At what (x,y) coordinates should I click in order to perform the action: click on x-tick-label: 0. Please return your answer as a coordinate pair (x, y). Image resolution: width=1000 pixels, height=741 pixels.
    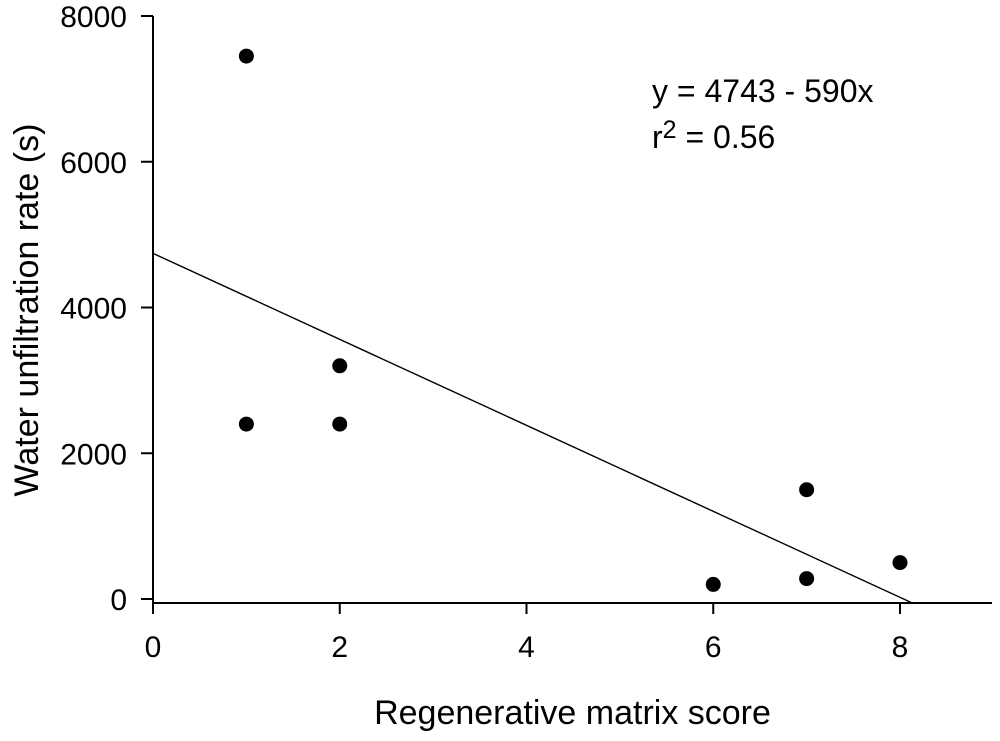
    Looking at the image, I should click on (153, 647).